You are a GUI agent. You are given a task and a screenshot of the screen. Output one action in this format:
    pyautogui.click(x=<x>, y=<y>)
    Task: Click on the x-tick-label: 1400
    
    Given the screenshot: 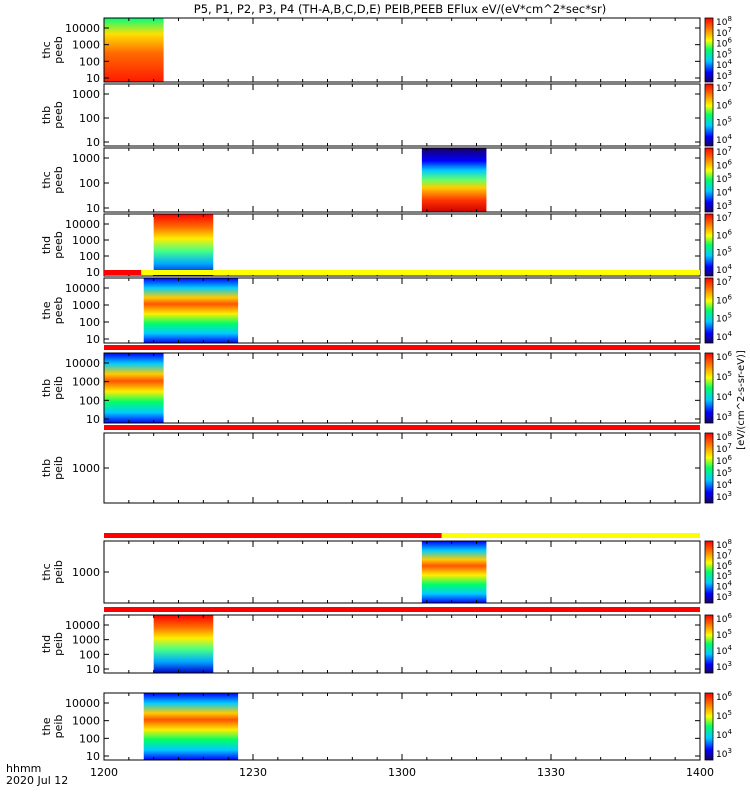 What is the action you would take?
    pyautogui.click(x=700, y=772)
    